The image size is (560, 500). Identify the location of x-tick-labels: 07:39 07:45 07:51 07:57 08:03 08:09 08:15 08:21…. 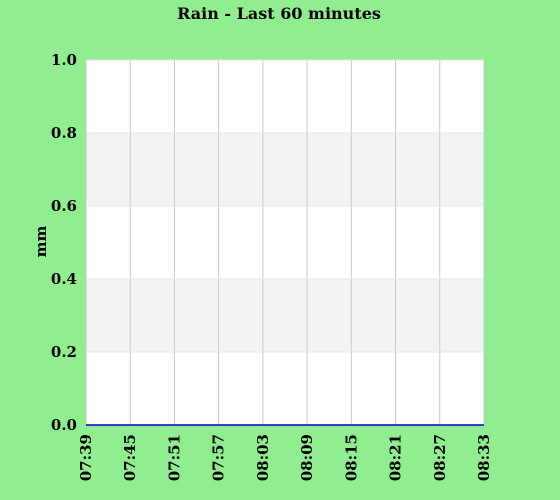
(285, 457).